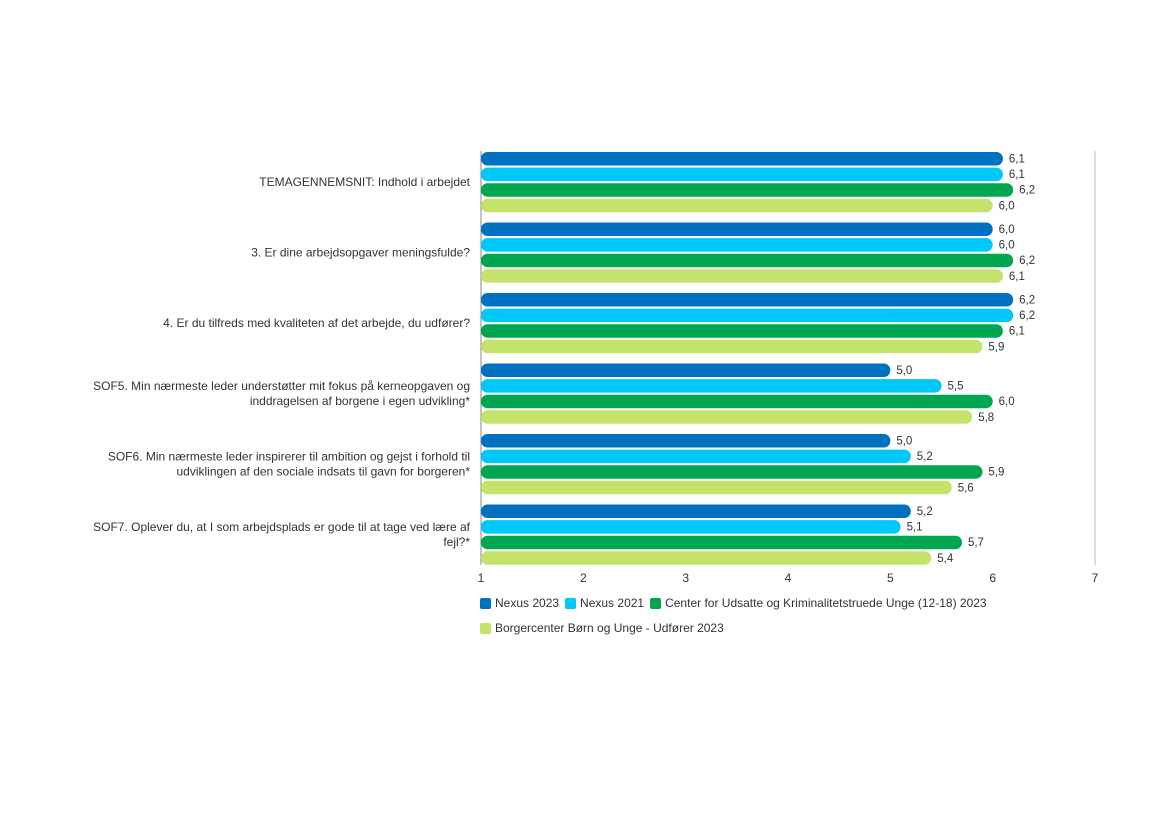 Image resolution: width=1170 pixels, height=827 pixels. What do you see at coordinates (527, 603) in the screenshot?
I see `legend-label: Nexus 2023` at bounding box center [527, 603].